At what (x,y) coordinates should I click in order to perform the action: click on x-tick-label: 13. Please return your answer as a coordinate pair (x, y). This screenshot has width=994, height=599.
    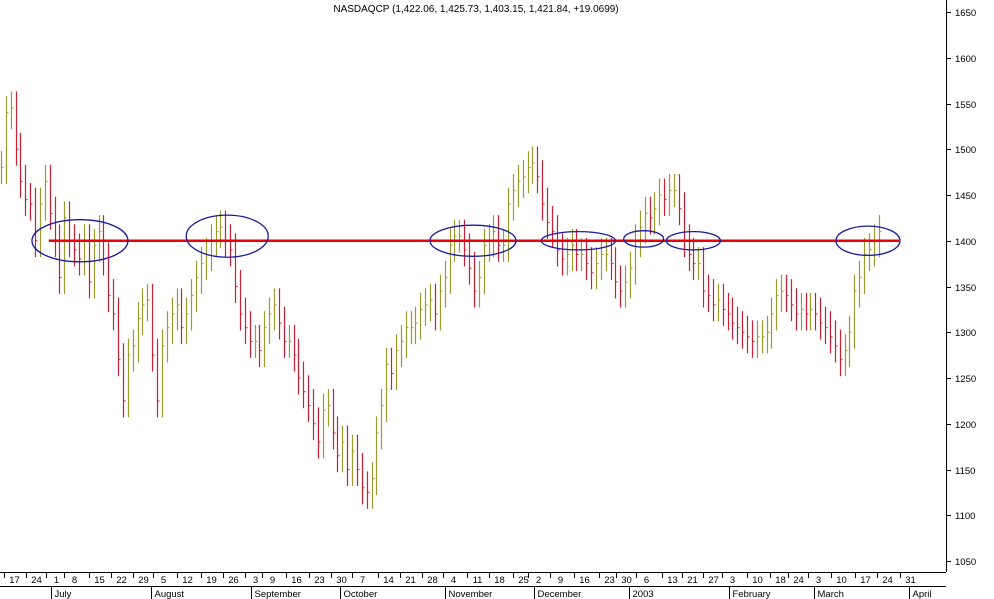
    Looking at the image, I should click on (672, 580).